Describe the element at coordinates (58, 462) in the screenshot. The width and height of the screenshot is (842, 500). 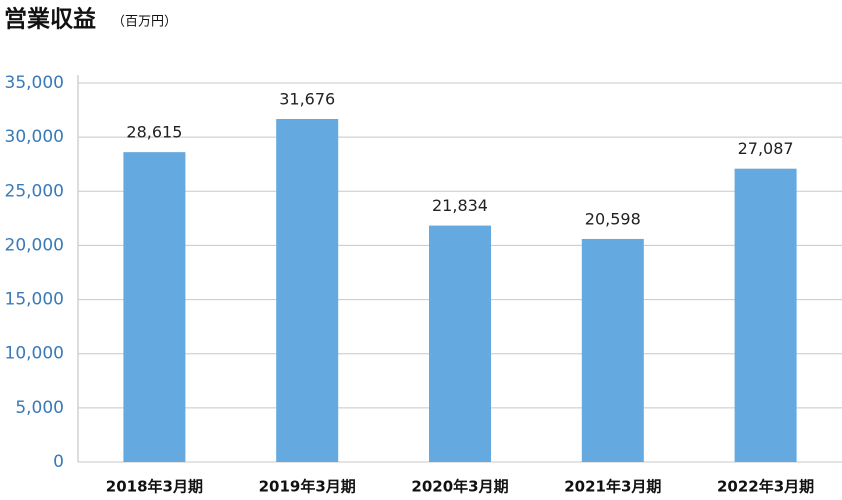
I see `y-tick-label: 0` at that location.